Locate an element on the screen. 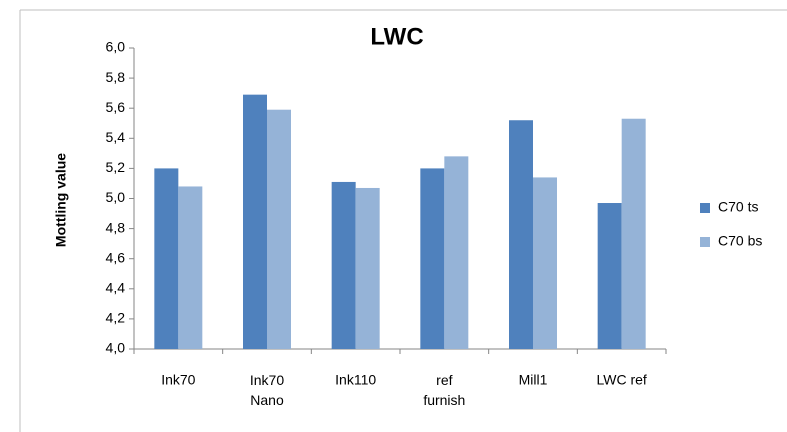  chart-title: LWC is located at coordinates (396, 36).